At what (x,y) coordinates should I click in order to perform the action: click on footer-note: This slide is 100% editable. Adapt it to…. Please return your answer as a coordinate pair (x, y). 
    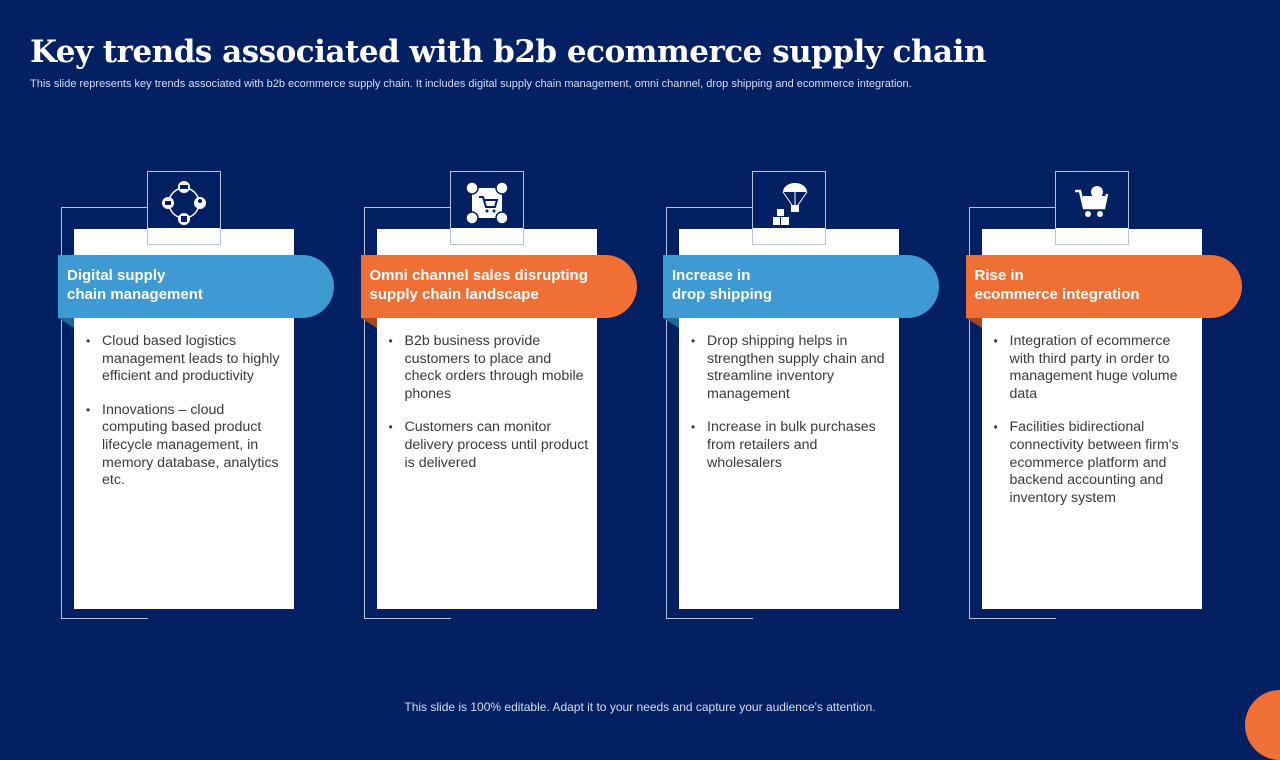
    Looking at the image, I should click on (640, 707).